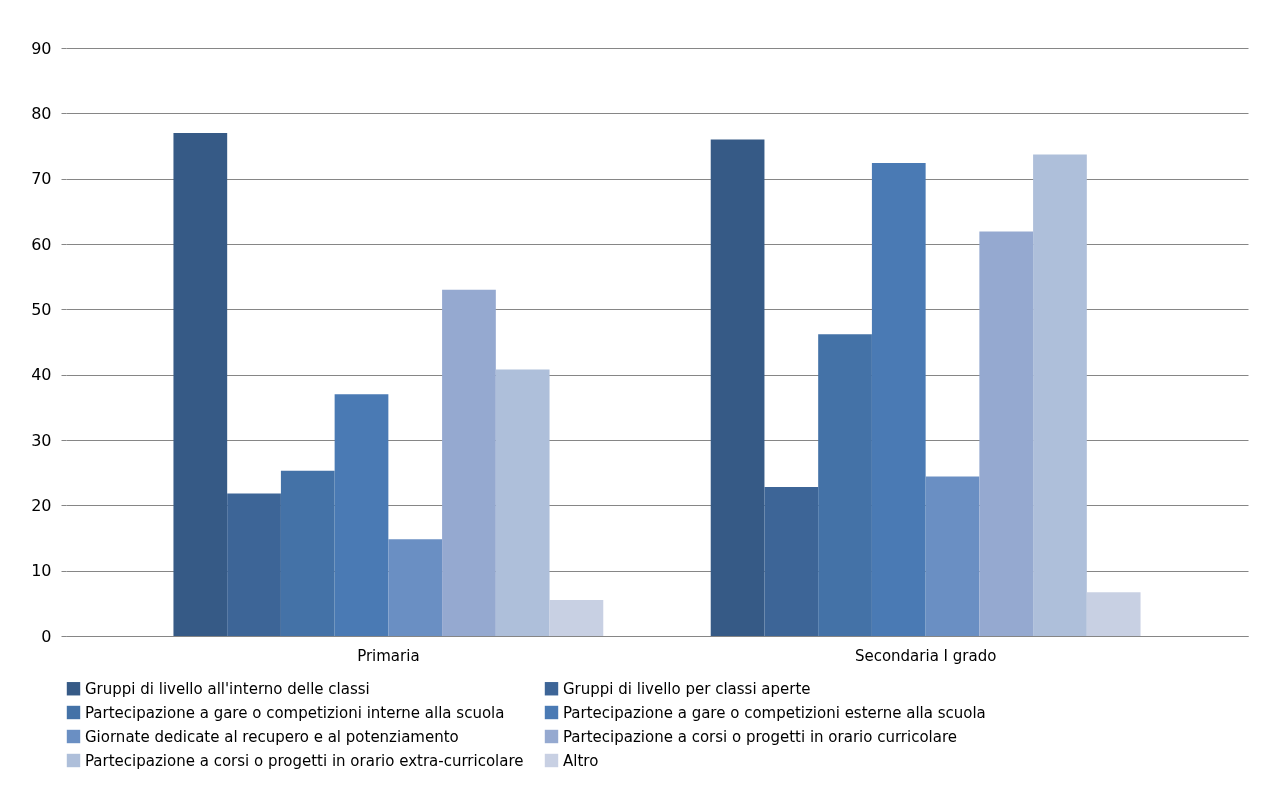 This screenshot has height=789, width=1278. I want to click on legend-label: Partecipazione a gare o competizioni esterne alla scuola, so click(774, 712).